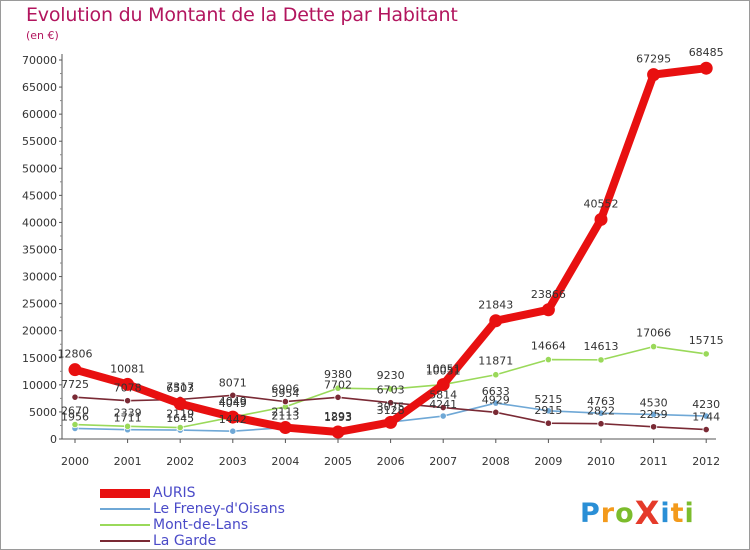  Describe the element at coordinates (128, 461) in the screenshot. I see `x-tick-label: 2001` at that location.